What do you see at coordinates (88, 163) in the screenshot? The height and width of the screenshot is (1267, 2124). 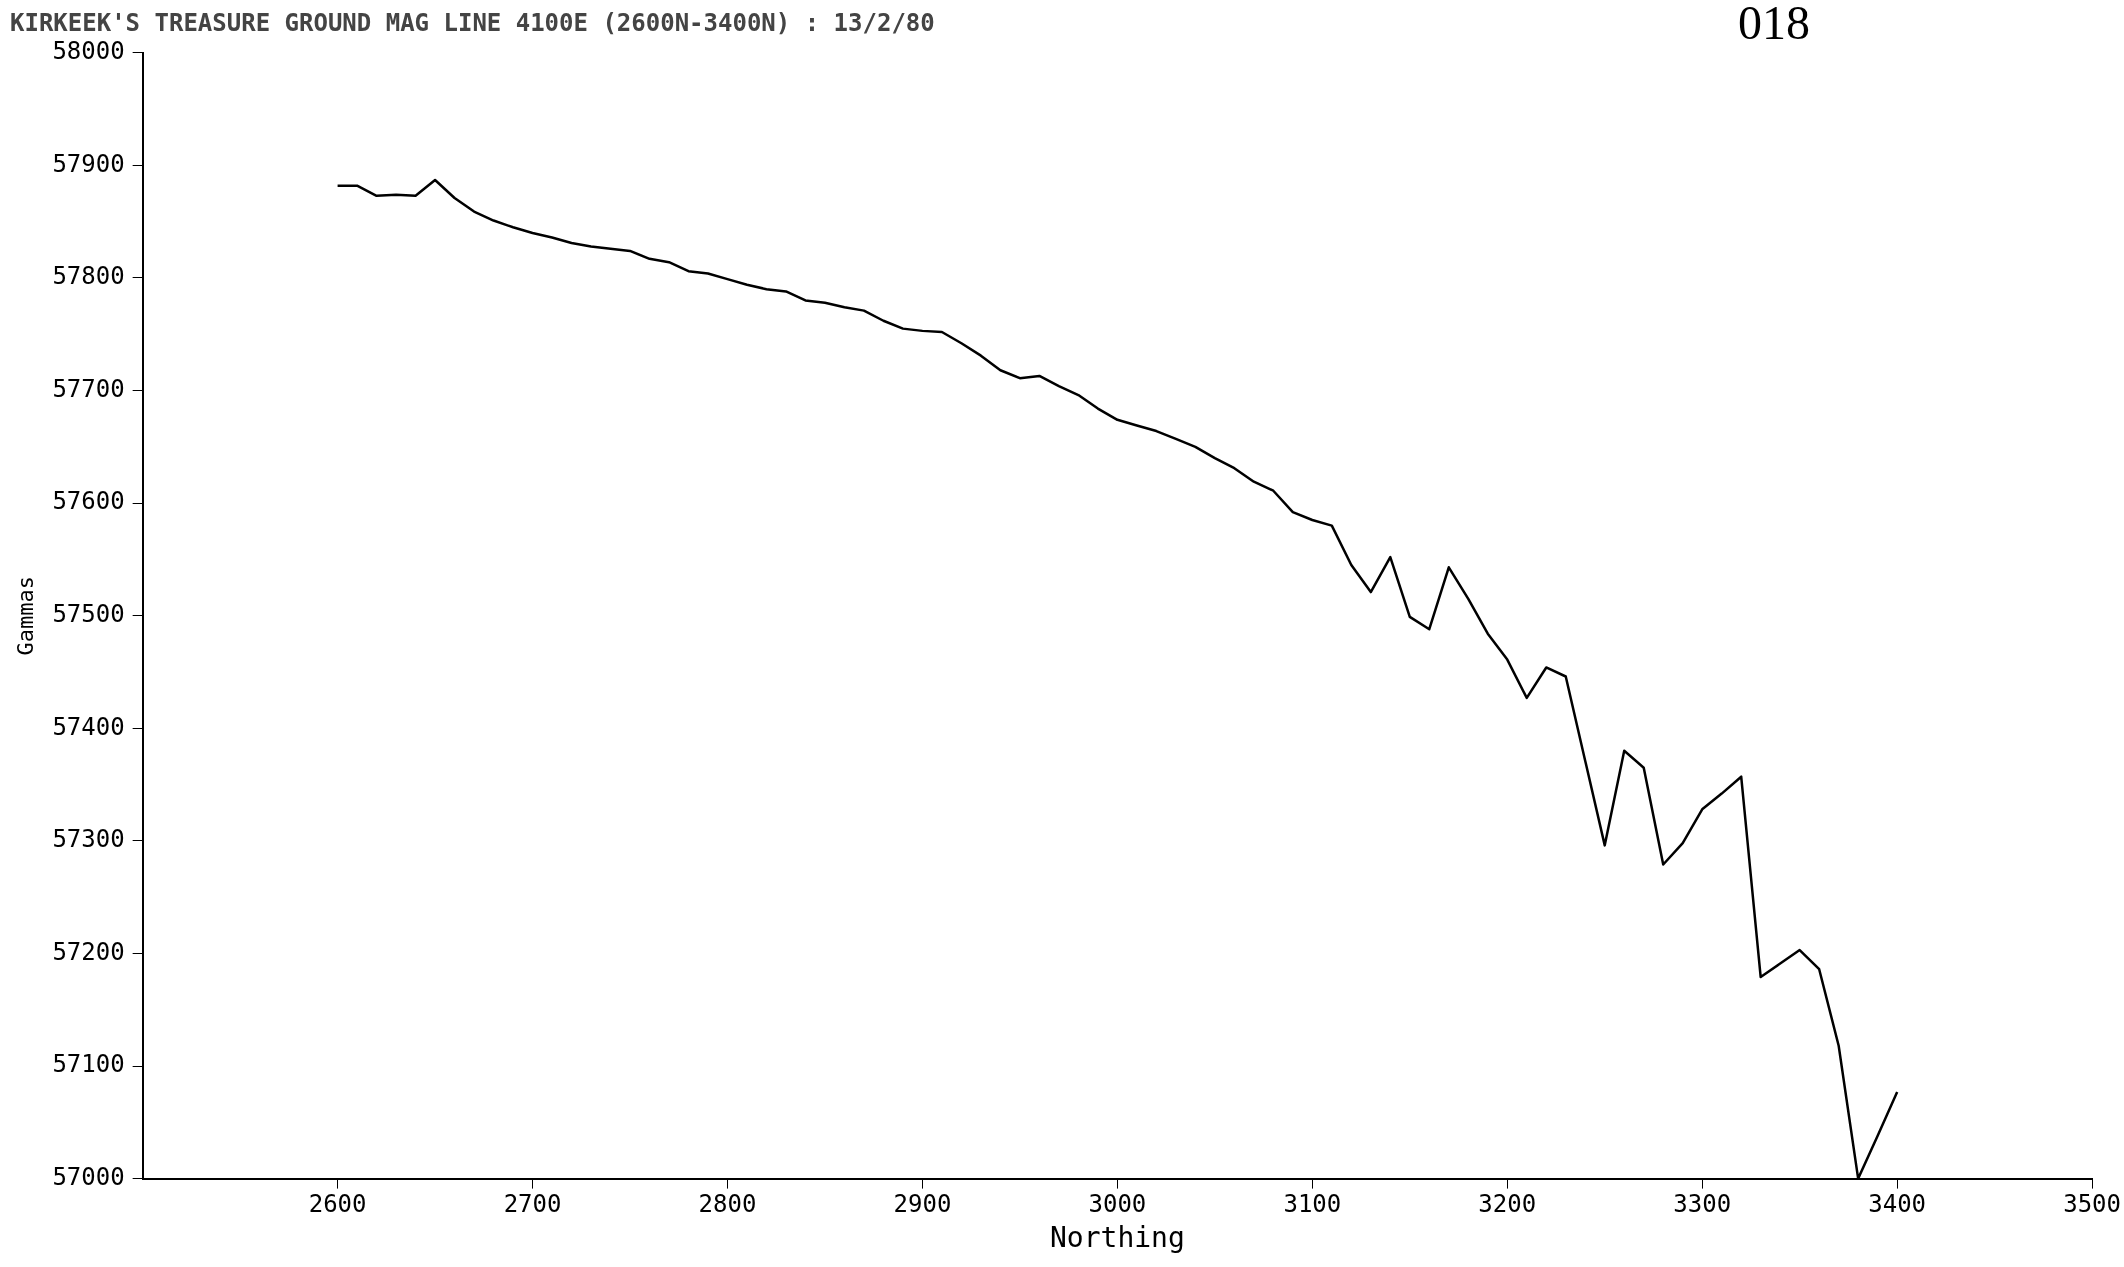 I see `y-tick-label: 57900` at bounding box center [88, 163].